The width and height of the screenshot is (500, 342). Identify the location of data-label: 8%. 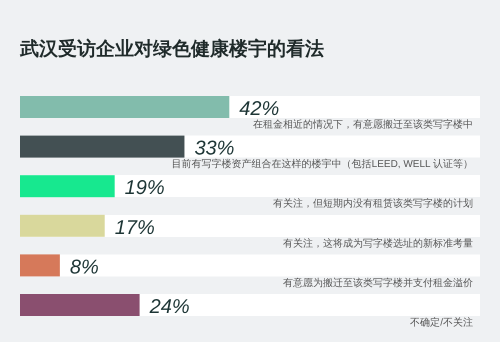
(84, 267).